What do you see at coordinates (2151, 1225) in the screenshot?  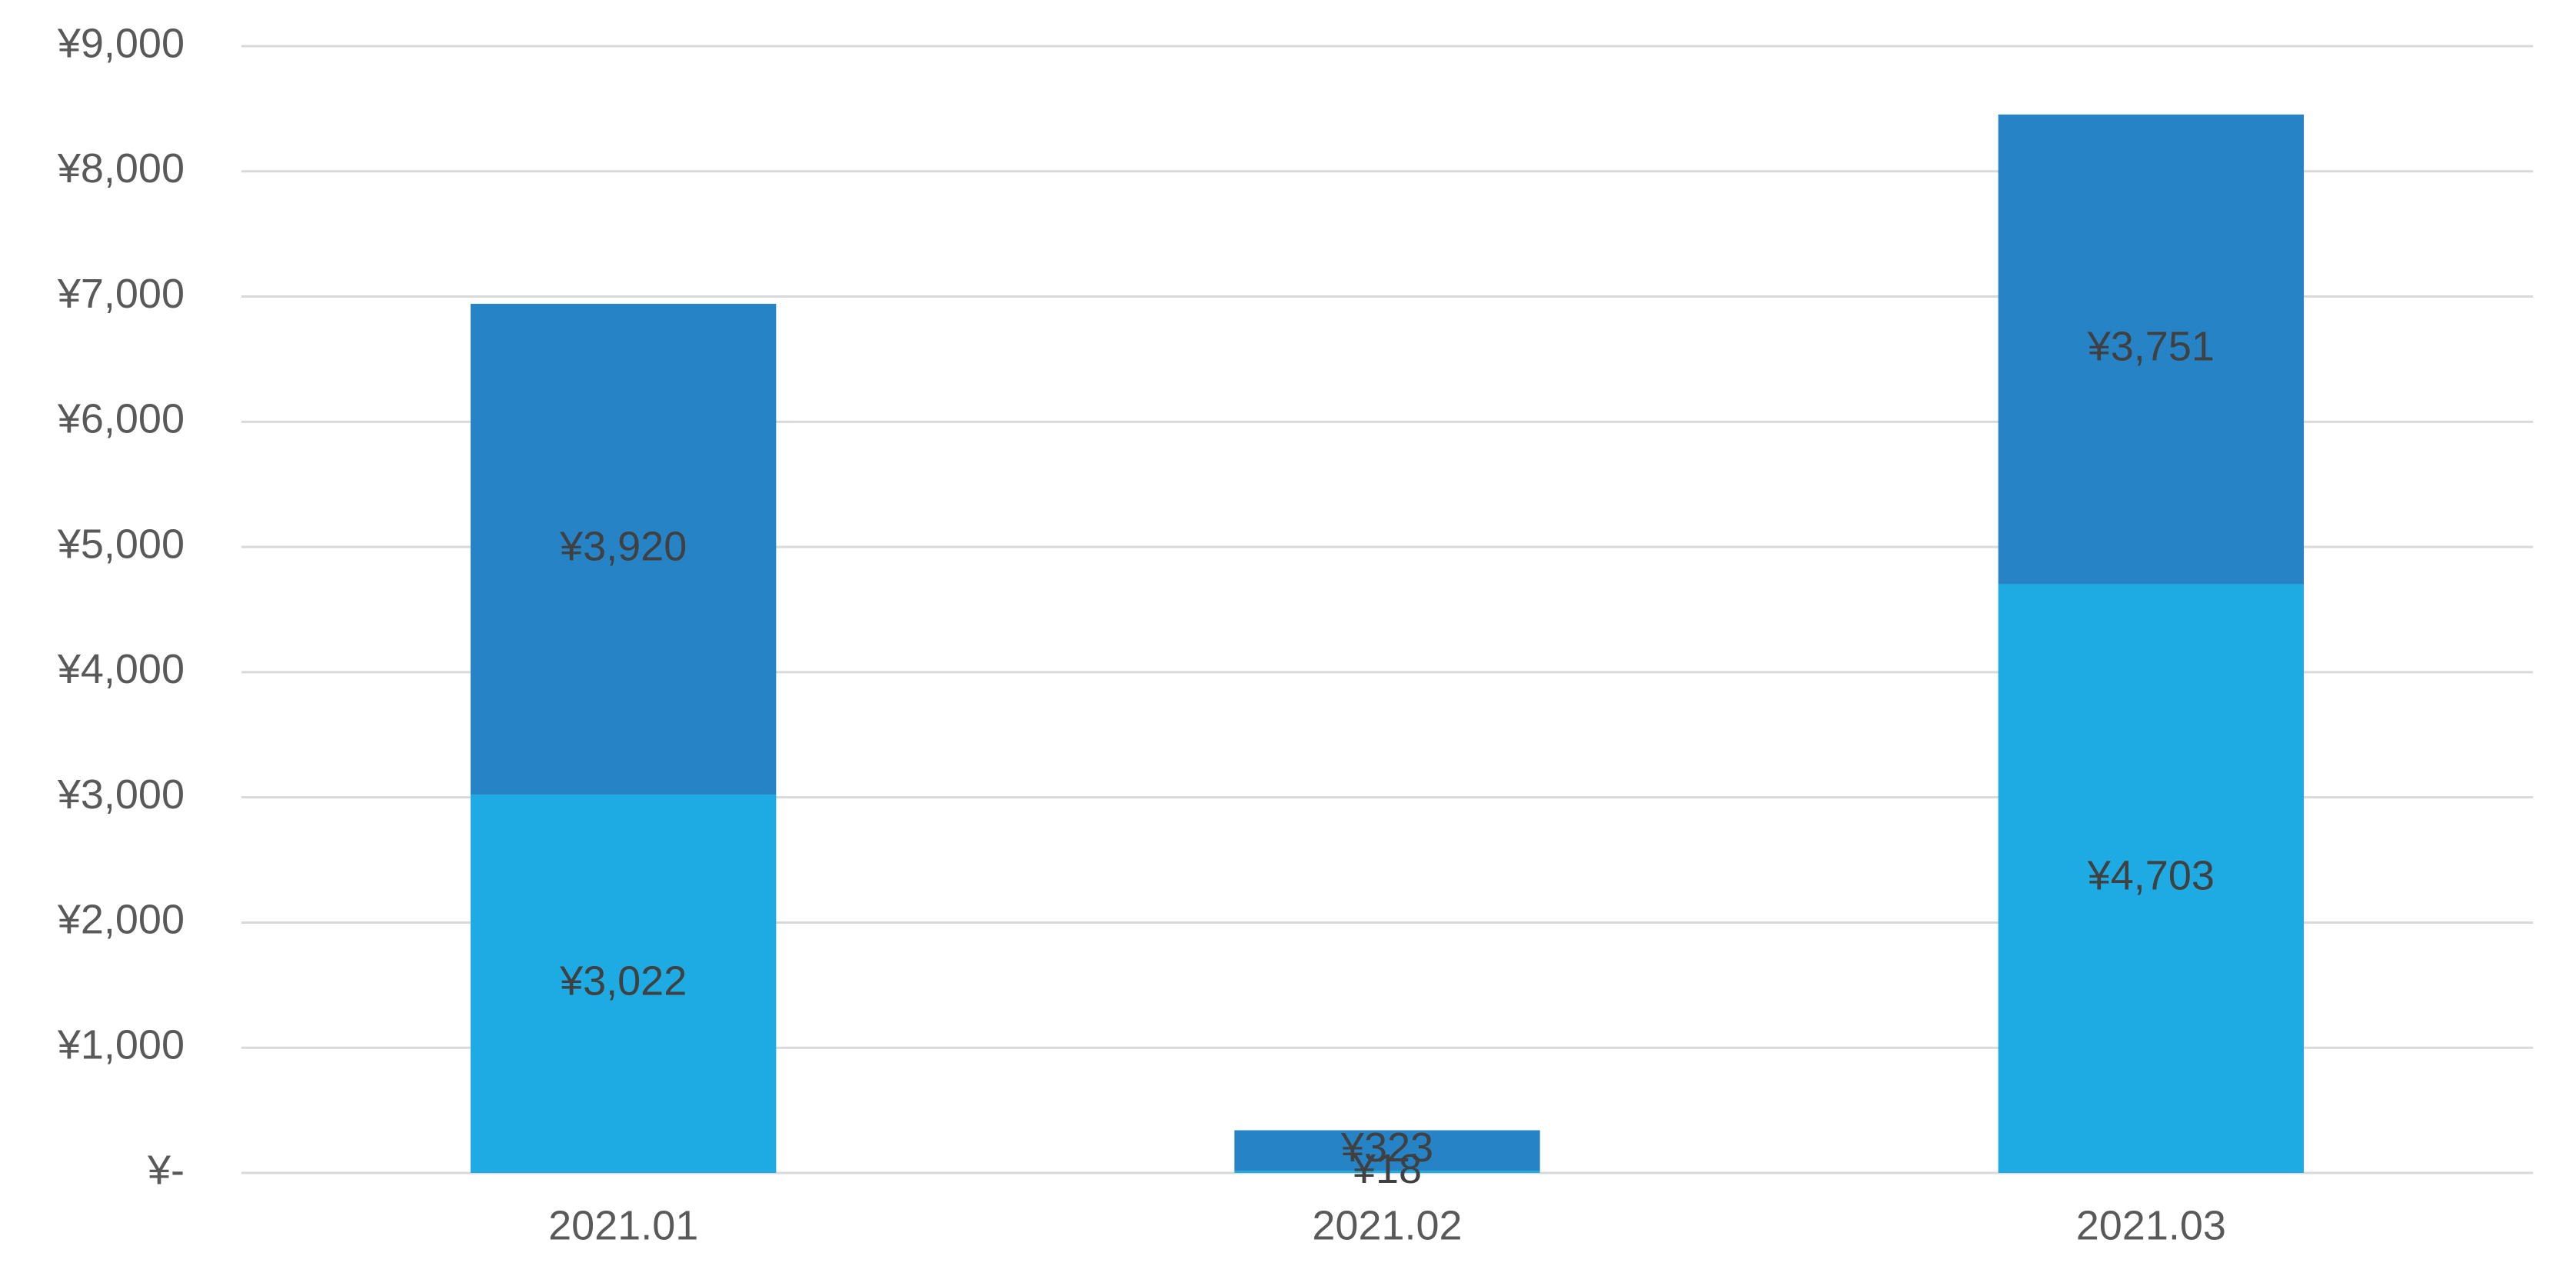 I see `x-tick-label: 2021.03` at bounding box center [2151, 1225].